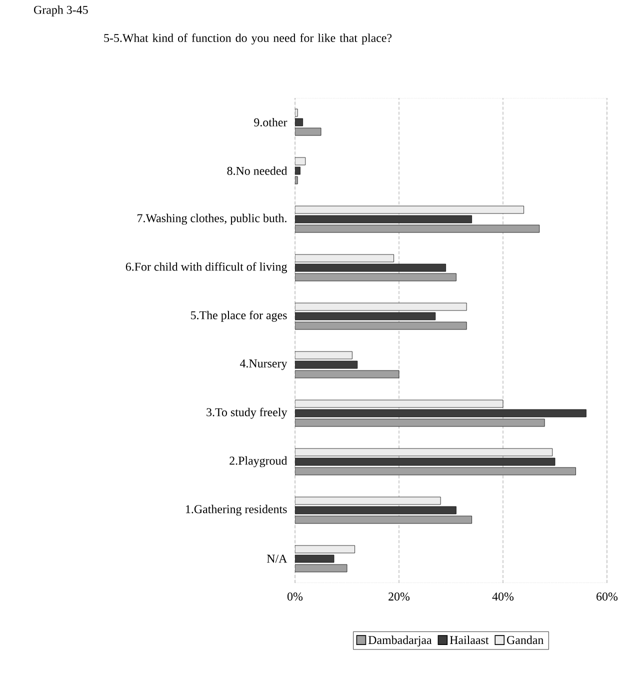  I want to click on y-tick-label: 9.other, so click(270, 122).